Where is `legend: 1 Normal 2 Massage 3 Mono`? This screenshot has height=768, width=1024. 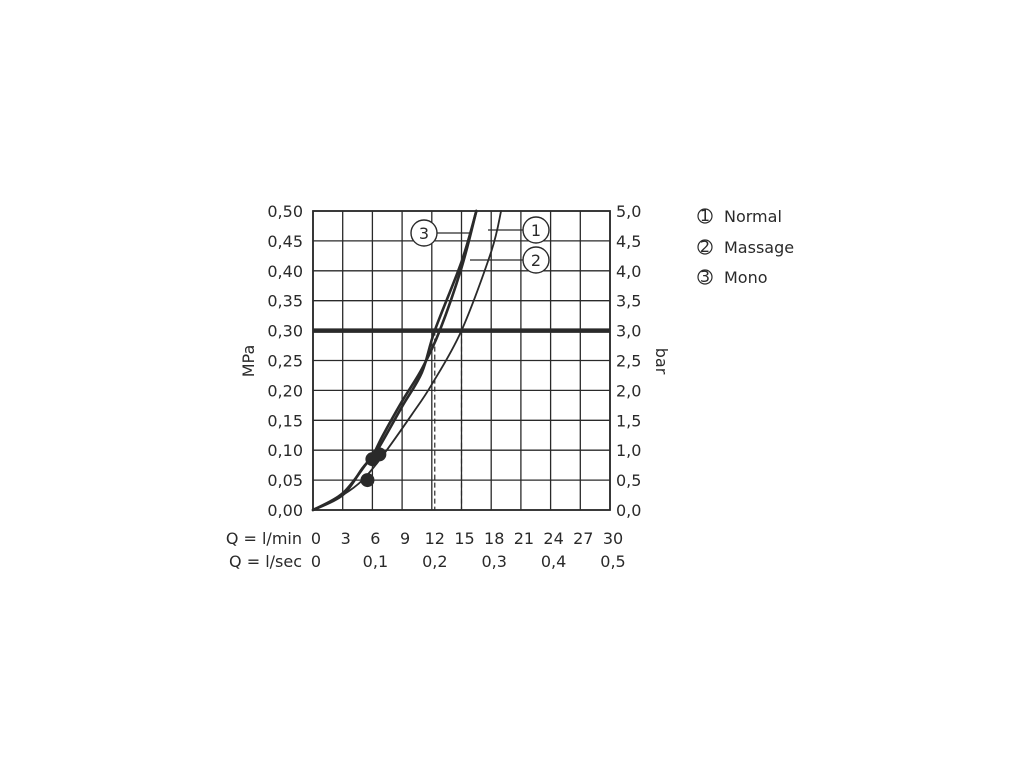
legend: 1 Normal 2 Massage 3 Mono is located at coordinates (745, 246).